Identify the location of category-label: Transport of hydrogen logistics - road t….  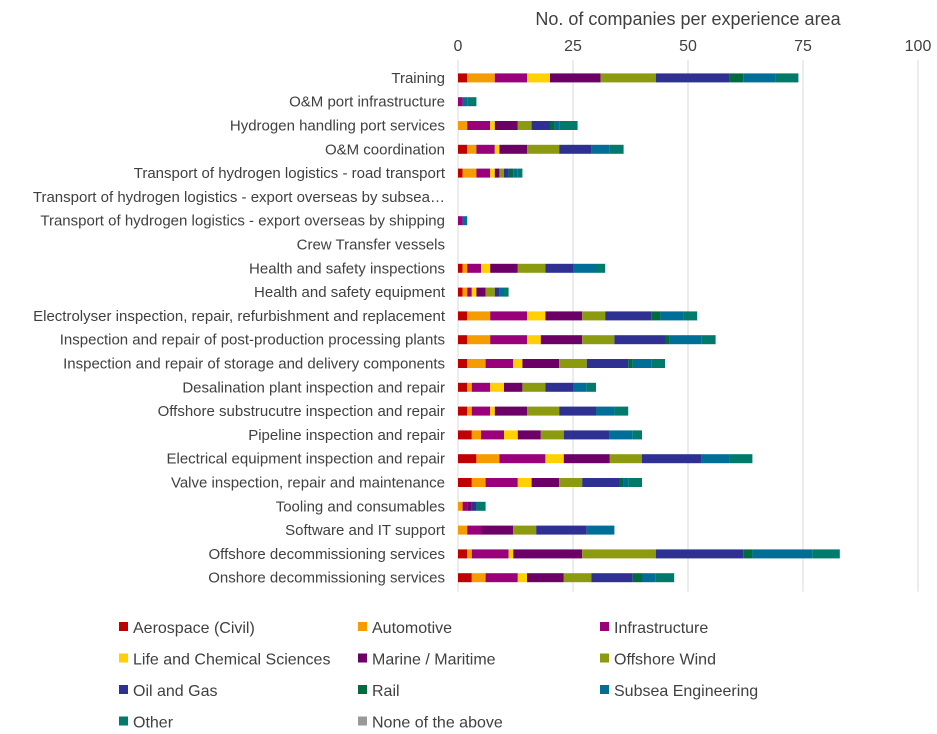
(290, 173).